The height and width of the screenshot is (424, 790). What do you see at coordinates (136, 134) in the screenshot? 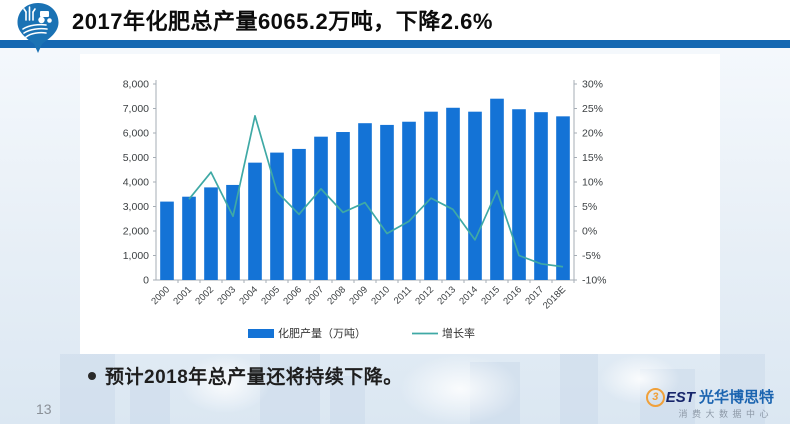
I see `left-axis-tick-label: 6,000` at bounding box center [136, 134].